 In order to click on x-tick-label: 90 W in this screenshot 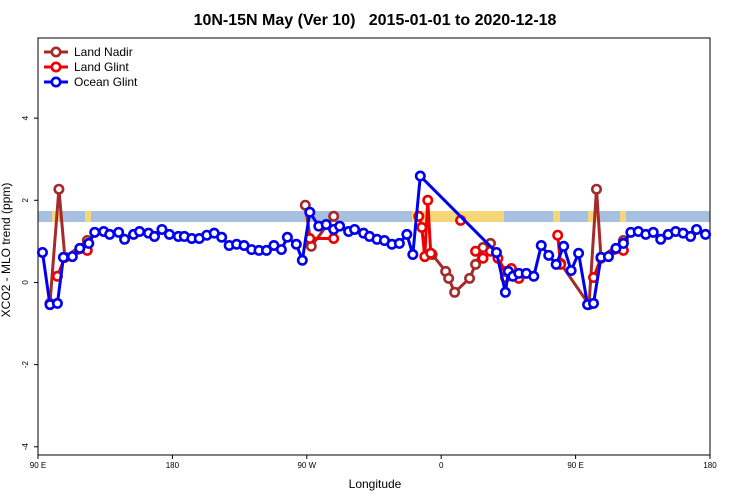, I will do `click(306, 465)`.